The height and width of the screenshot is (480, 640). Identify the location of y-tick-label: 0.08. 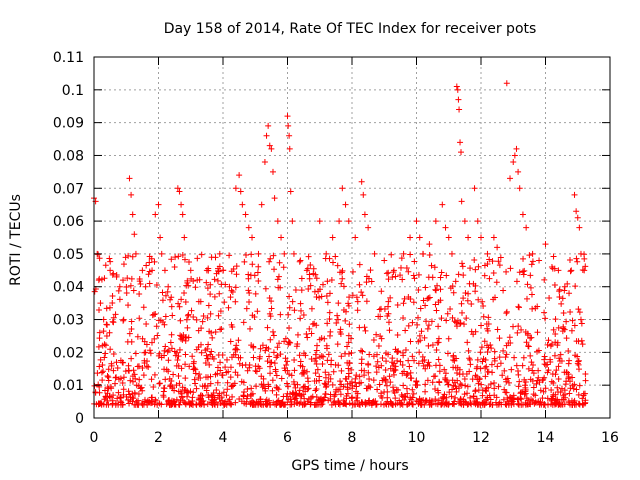
(68, 156).